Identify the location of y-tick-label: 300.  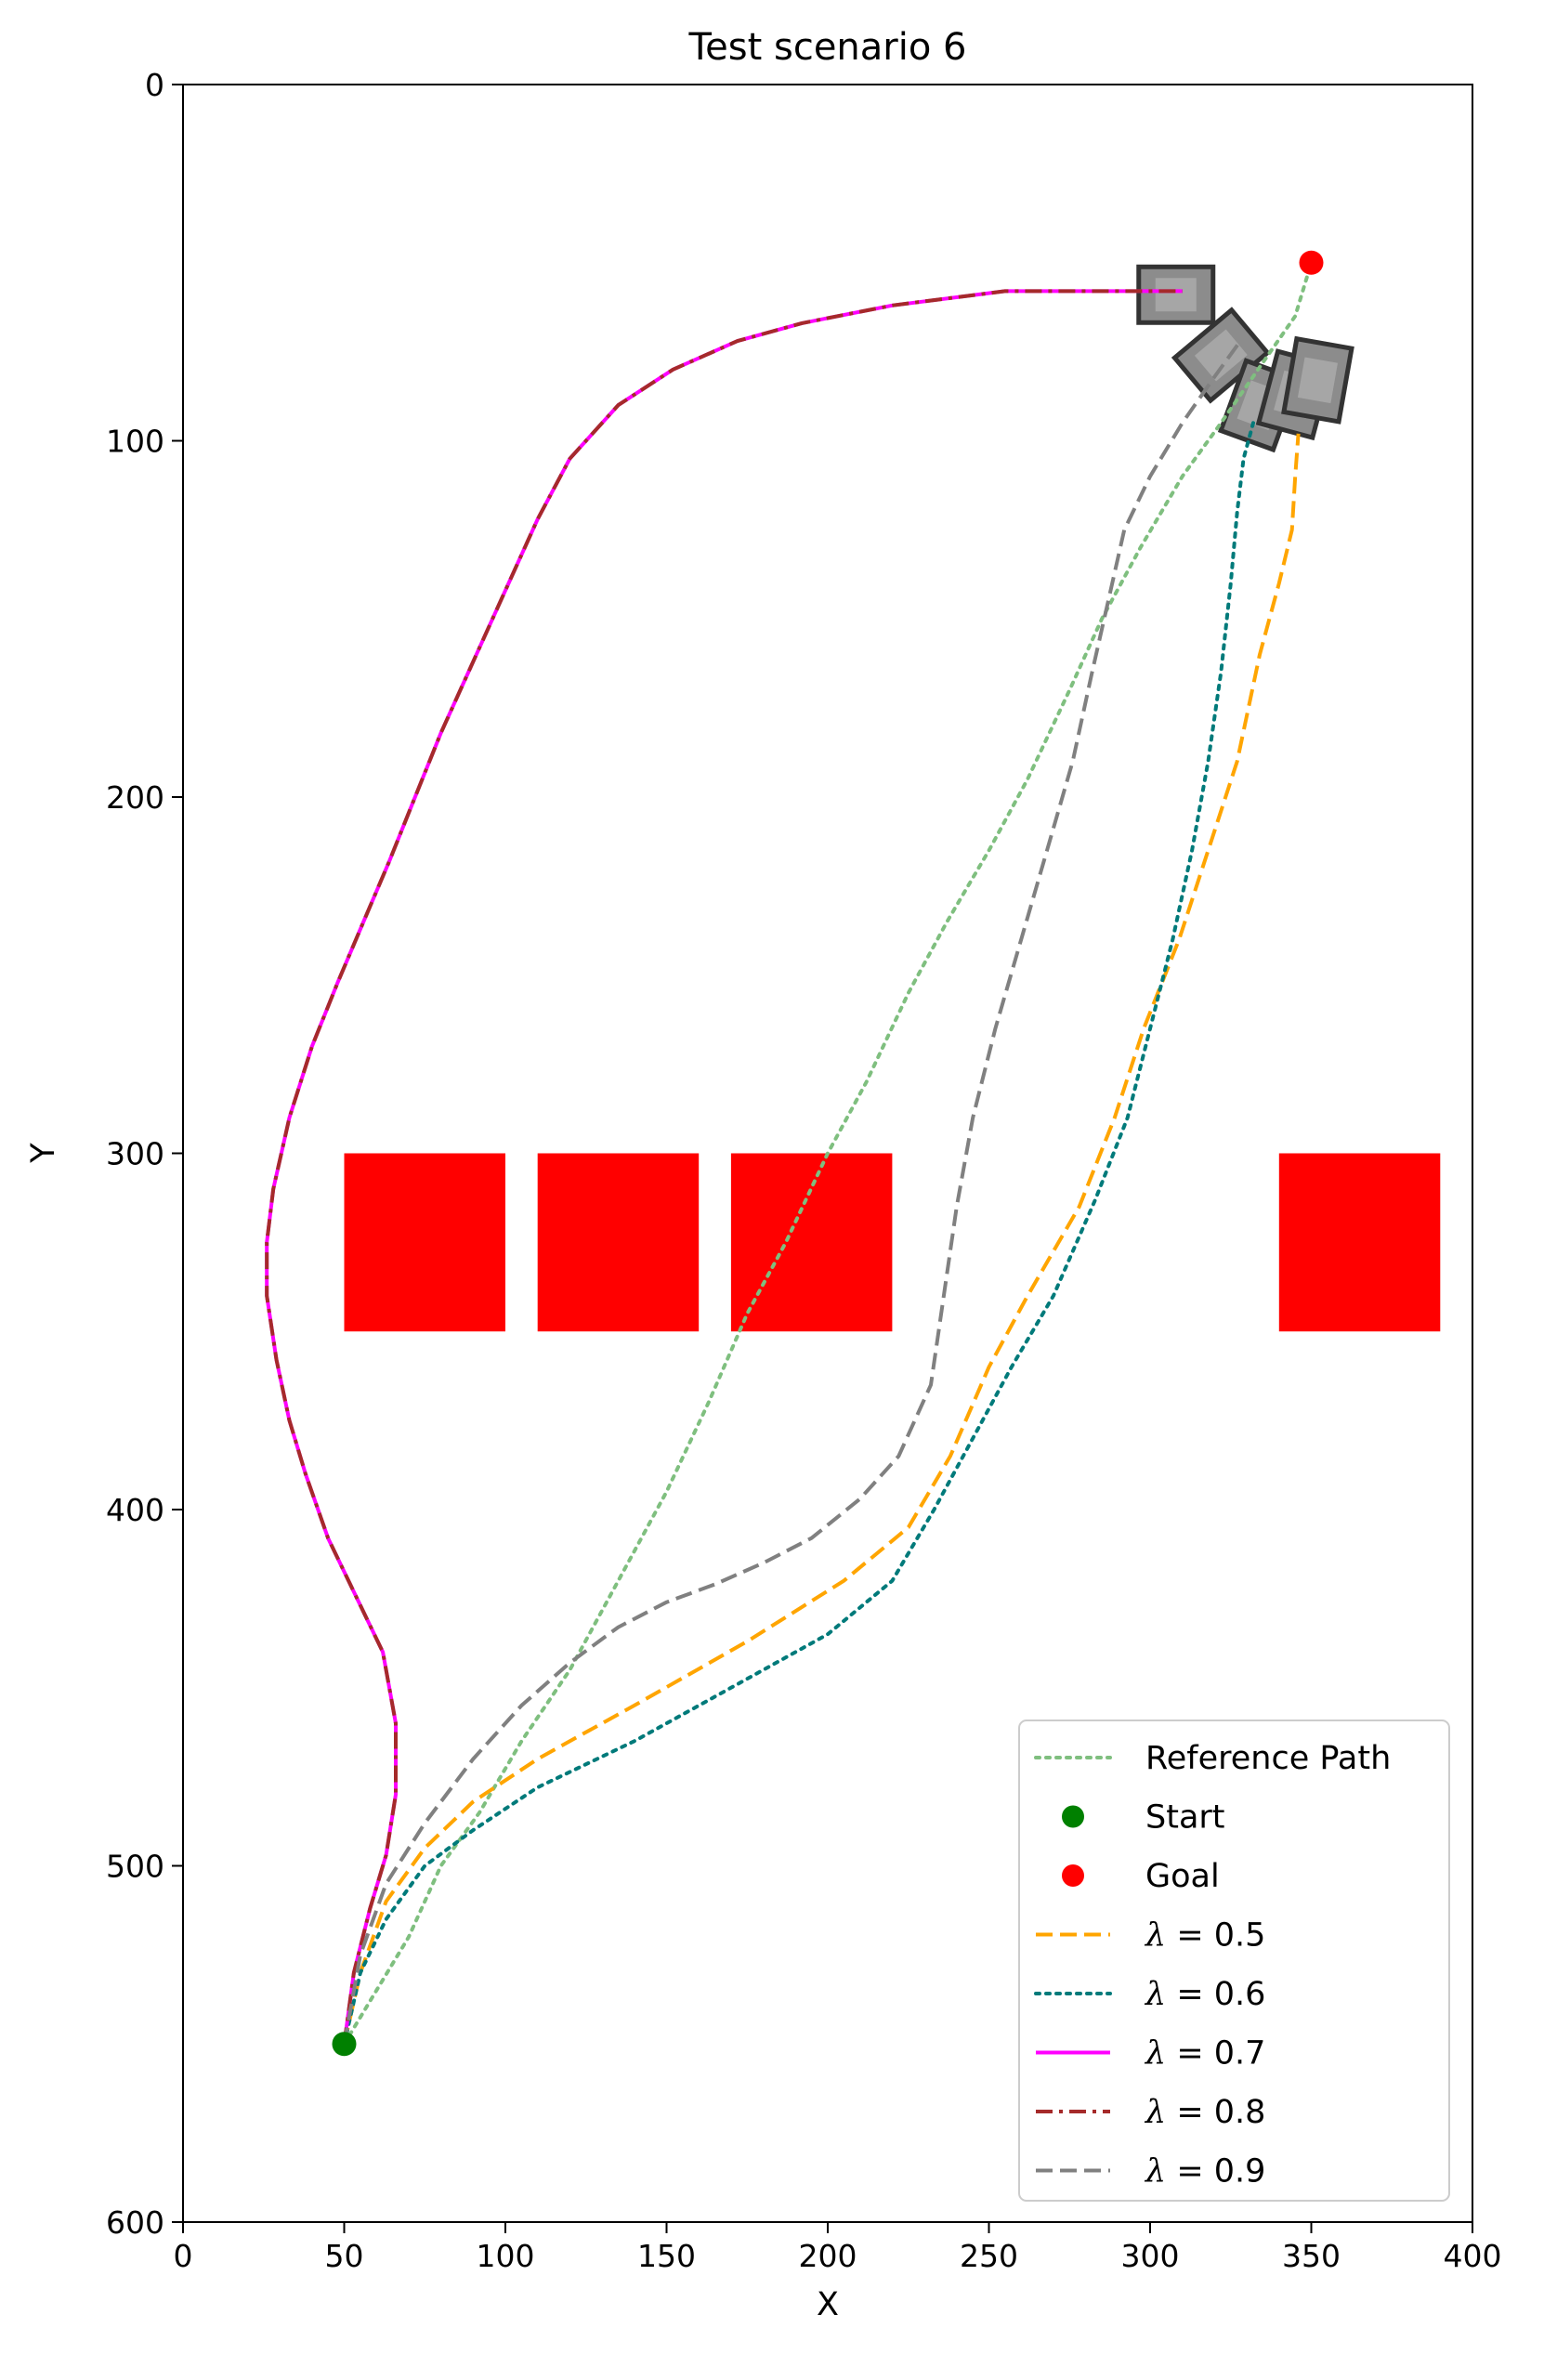
(135, 1154).